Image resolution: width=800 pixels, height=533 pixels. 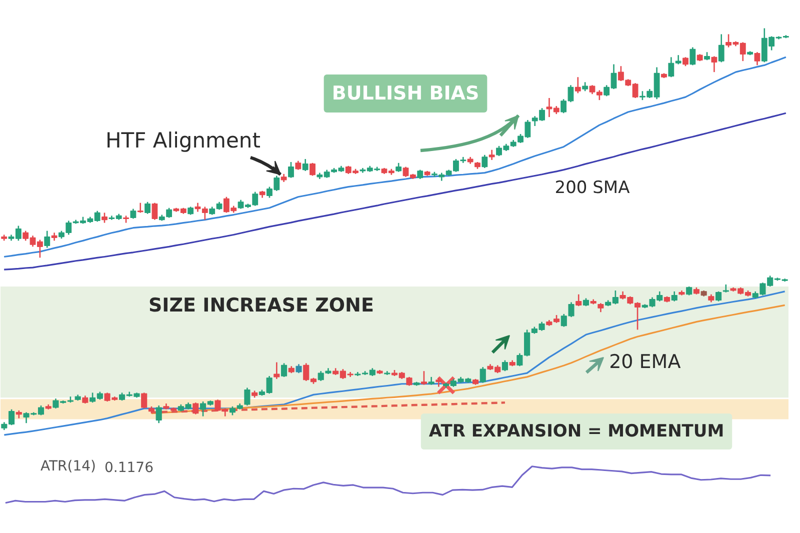 What do you see at coordinates (68, 466) in the screenshot?
I see `annotation: ATR(14)` at bounding box center [68, 466].